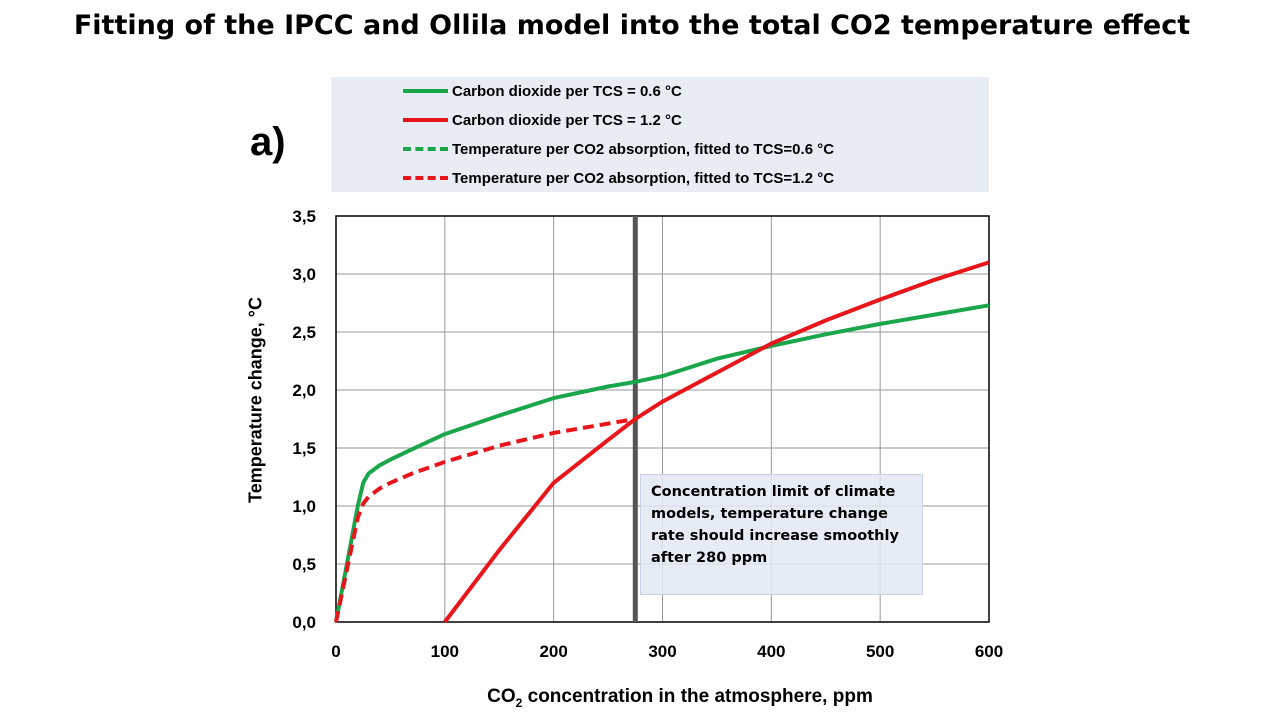 This screenshot has height=720, width=1280. What do you see at coordinates (989, 651) in the screenshot?
I see `x-tick-label: 600` at bounding box center [989, 651].